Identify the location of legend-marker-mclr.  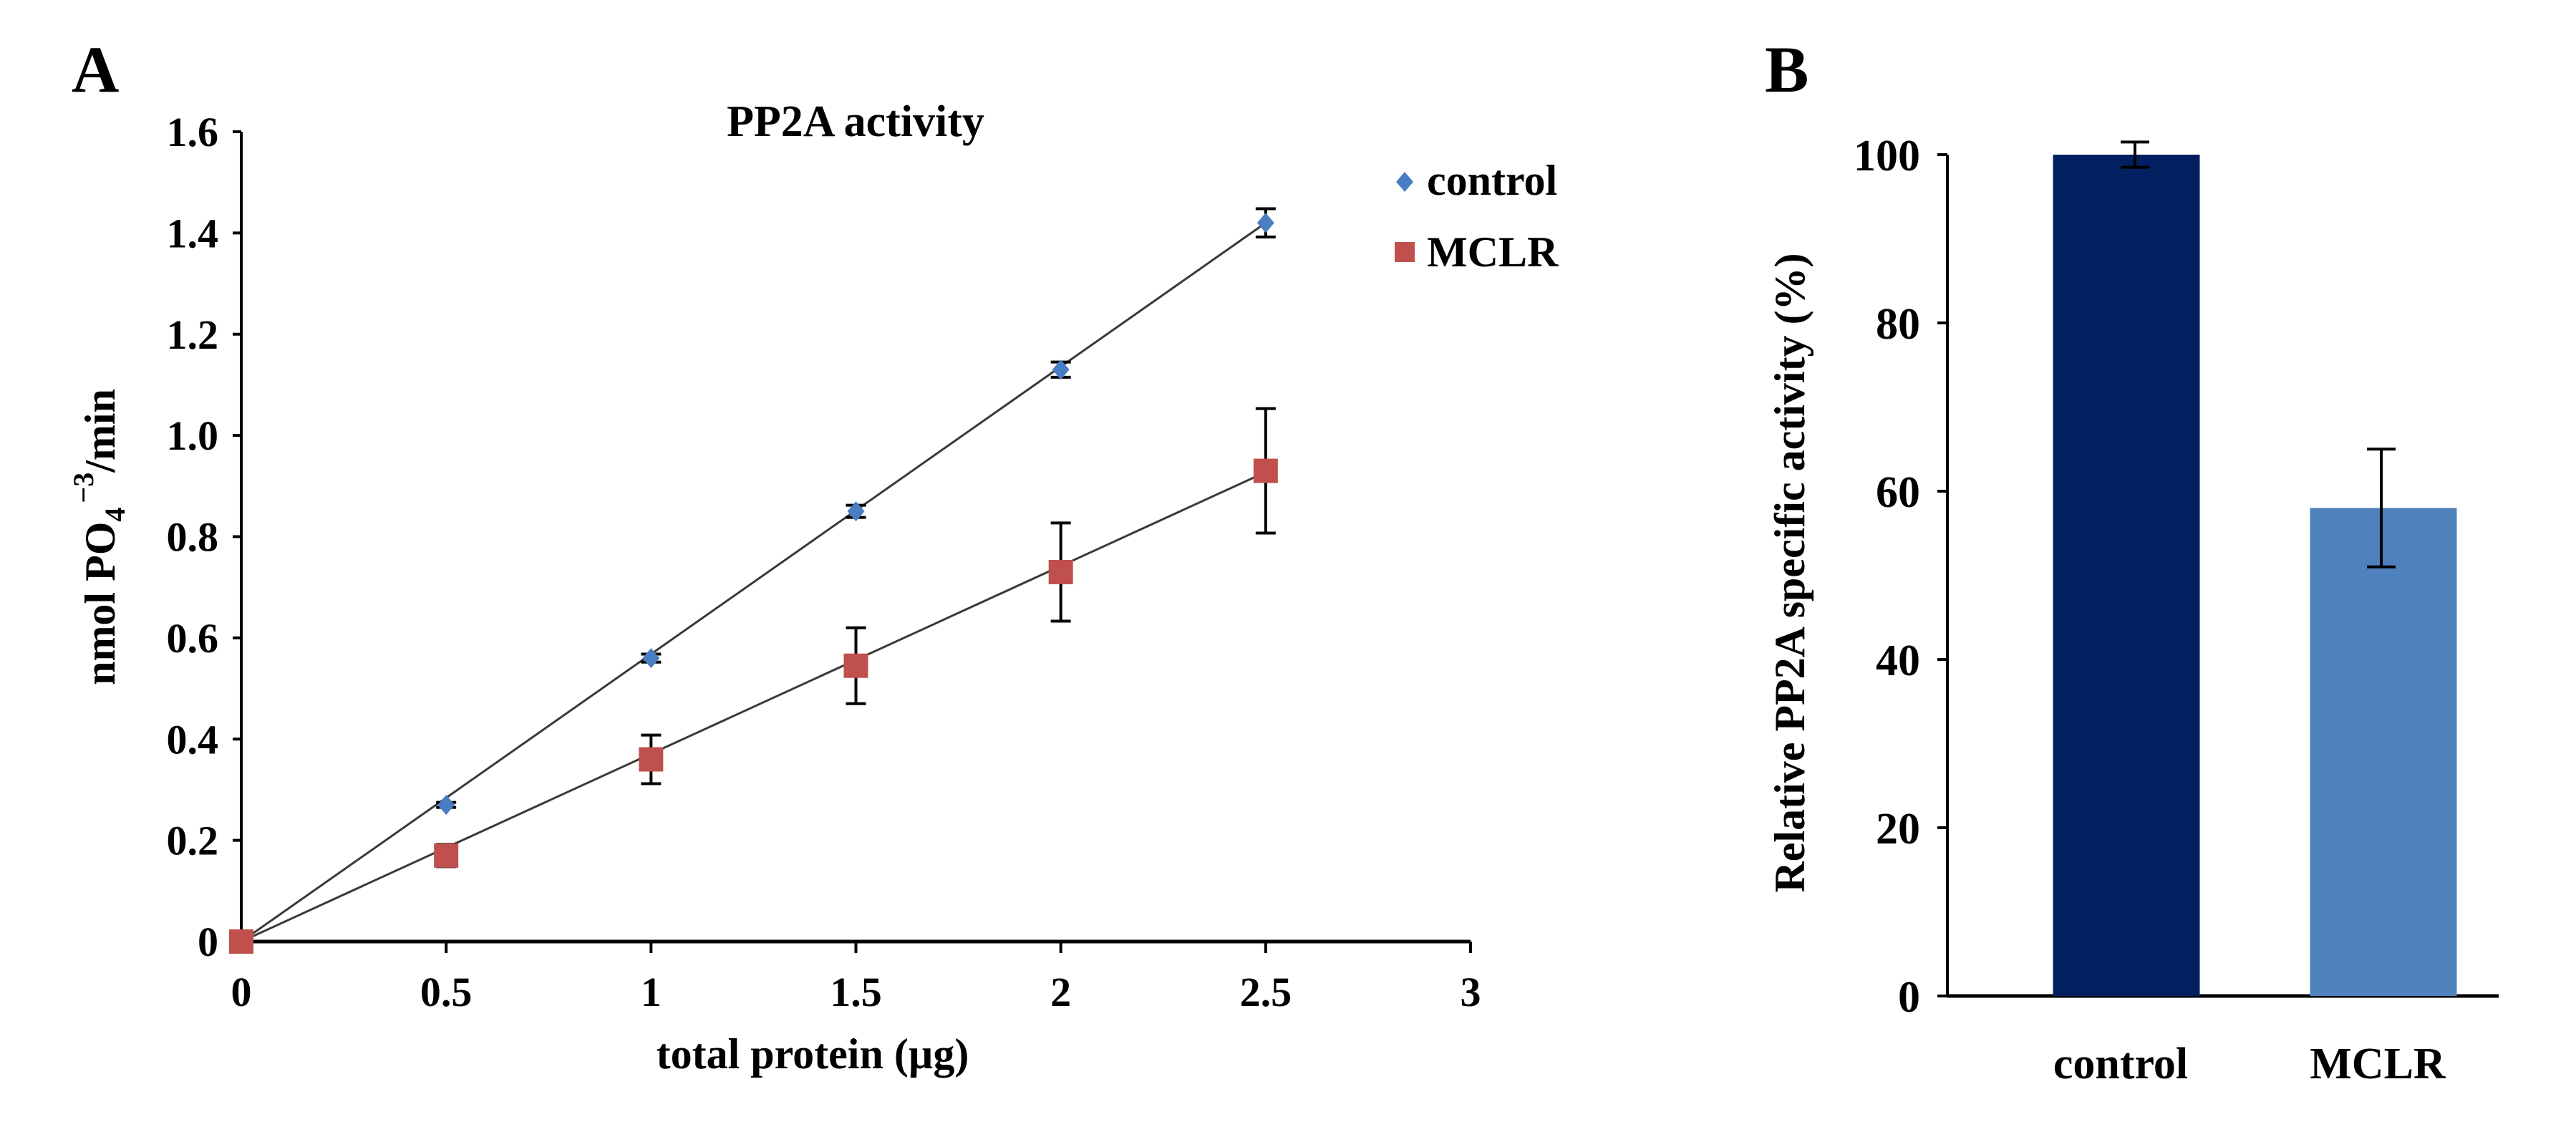
(1405, 252).